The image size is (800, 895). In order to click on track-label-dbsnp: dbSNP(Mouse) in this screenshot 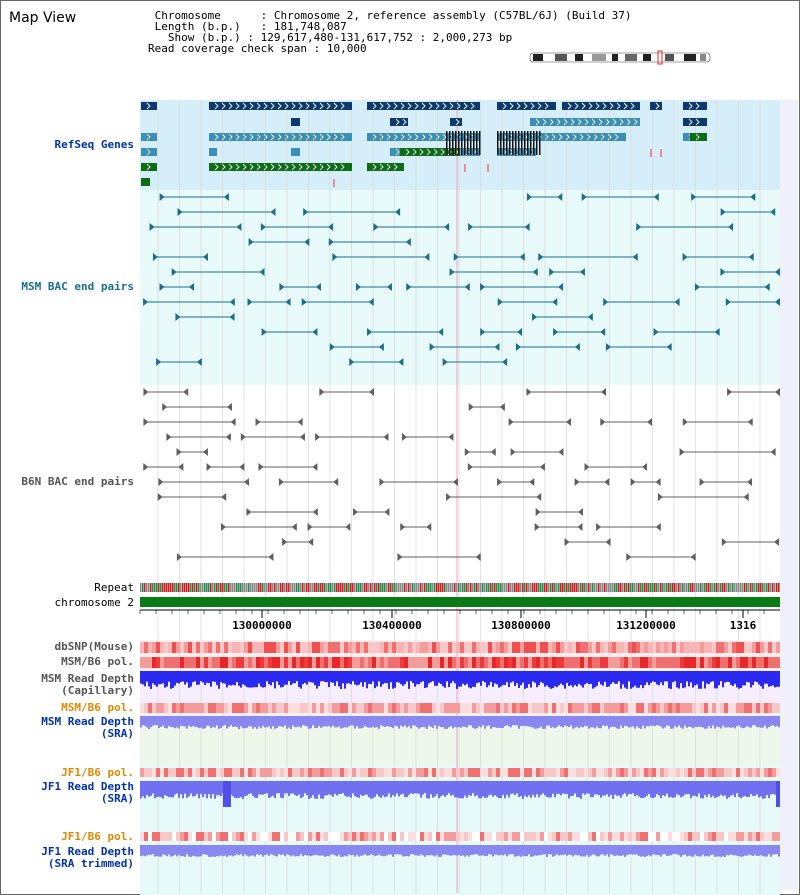, I will do `click(94, 646)`.